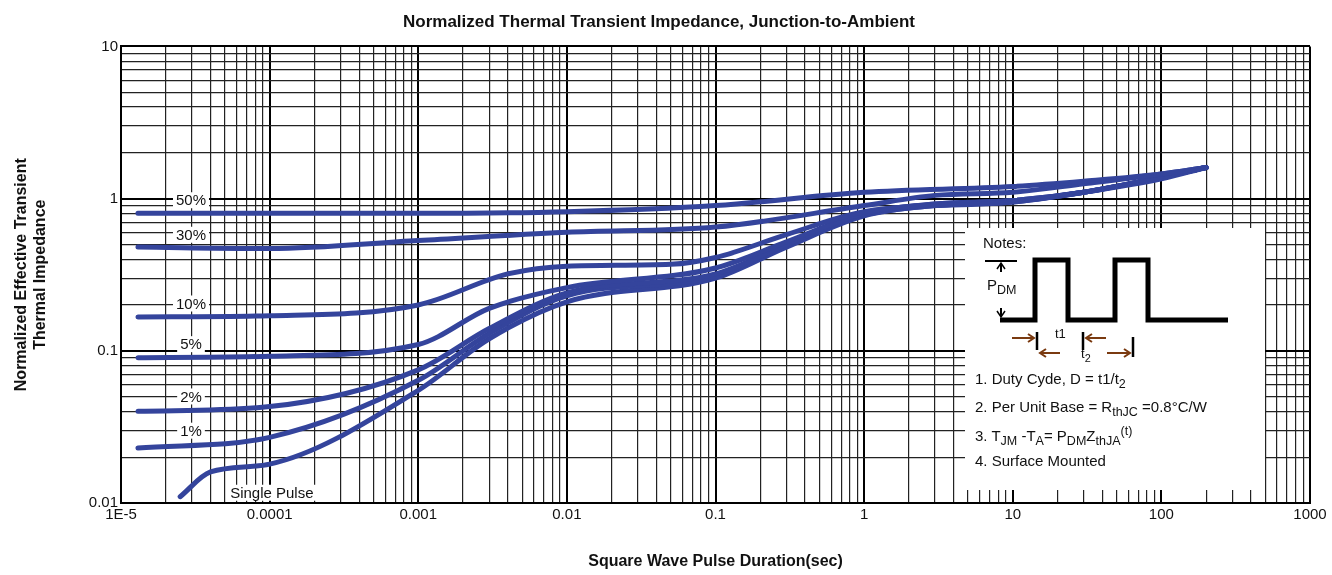 Image resolution: width=1332 pixels, height=575 pixels. What do you see at coordinates (1060, 333) in the screenshot?
I see `annotation: t1` at bounding box center [1060, 333].